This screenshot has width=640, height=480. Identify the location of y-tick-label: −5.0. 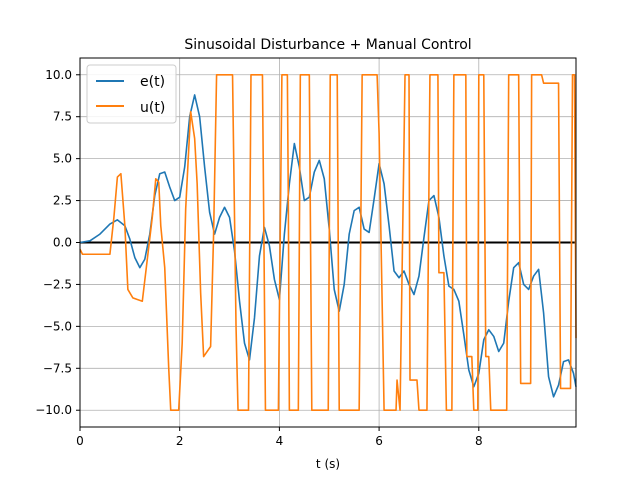
(57, 326).